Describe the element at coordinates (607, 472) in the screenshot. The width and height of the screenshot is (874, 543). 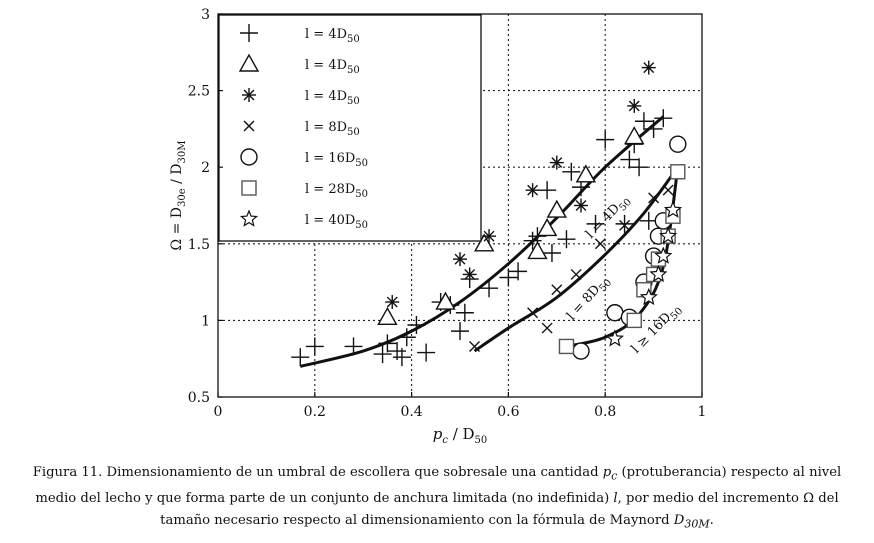
I see `caption-pc-symbol: p` at that location.